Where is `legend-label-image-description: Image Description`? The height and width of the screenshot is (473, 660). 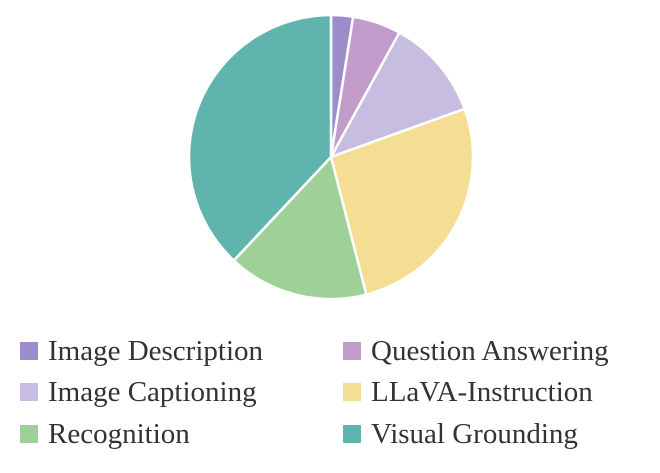 legend-label-image-description: Image Description is located at coordinates (156, 351).